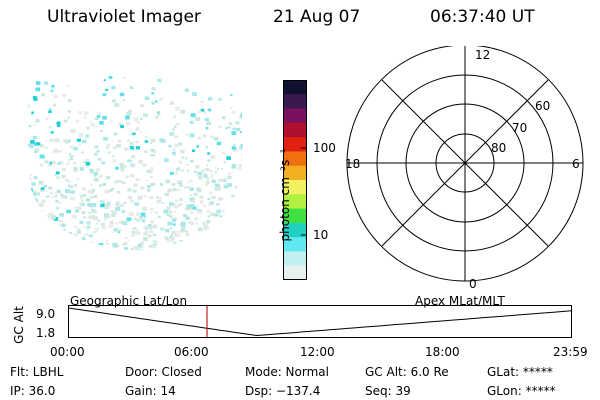  I want to click on time-tick-18: 18:00, so click(442, 352).